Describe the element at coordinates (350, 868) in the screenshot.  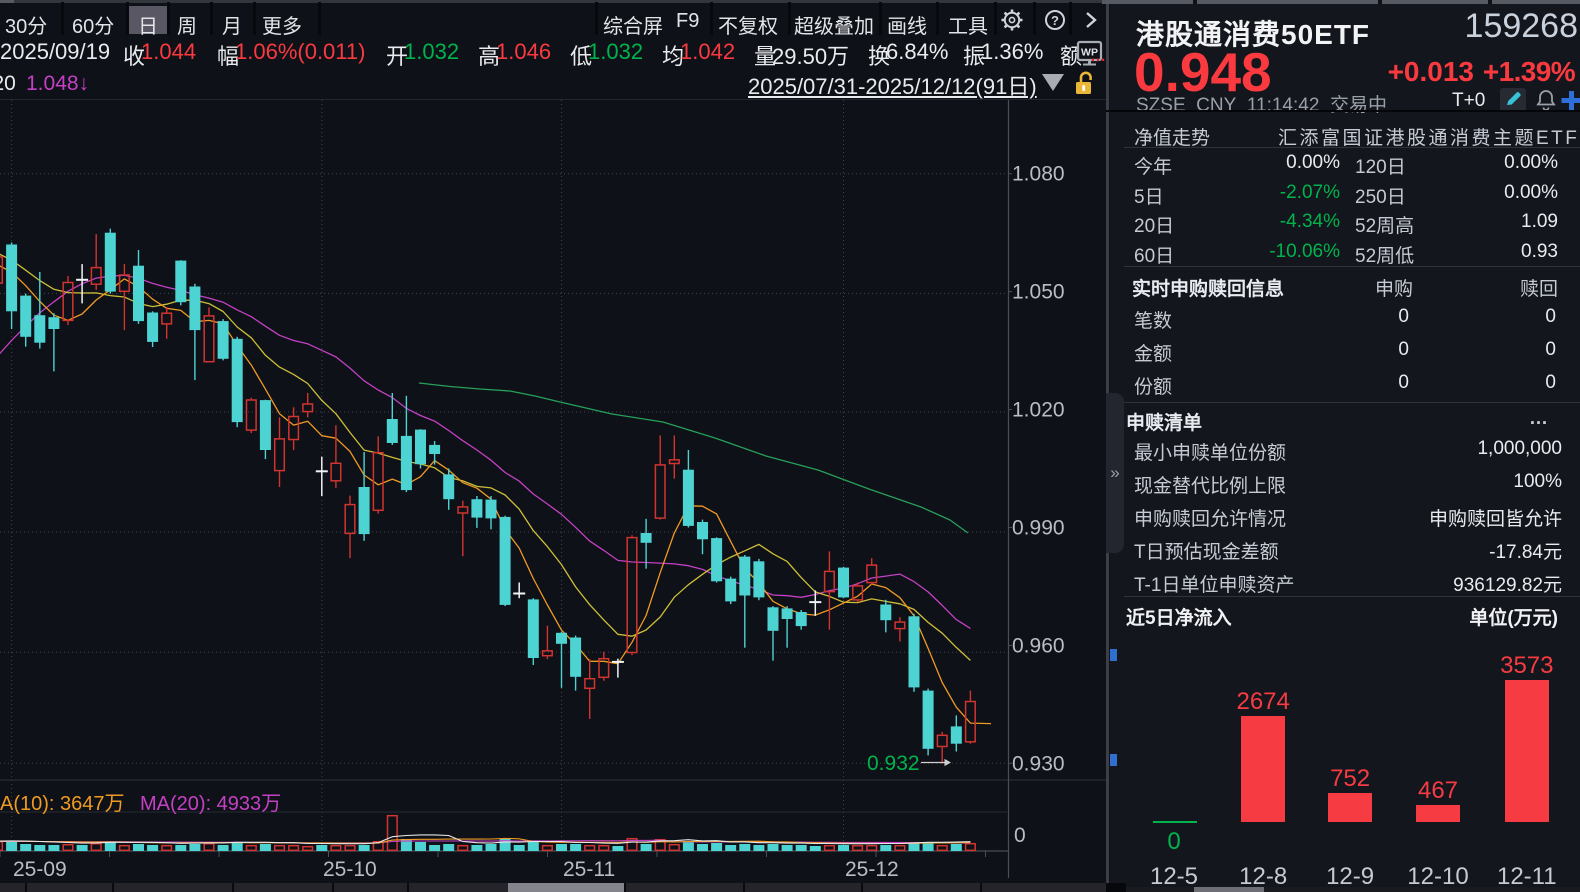
I see `svg-text: 25-10` at that location.